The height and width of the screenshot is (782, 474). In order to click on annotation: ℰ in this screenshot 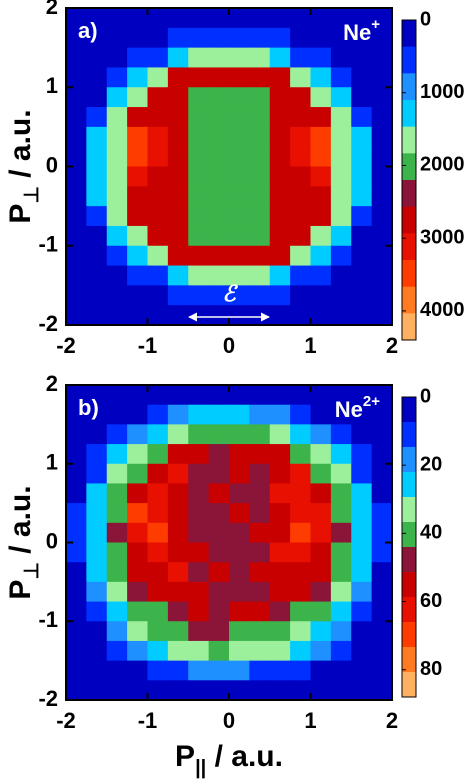, I will do `click(230, 293)`.